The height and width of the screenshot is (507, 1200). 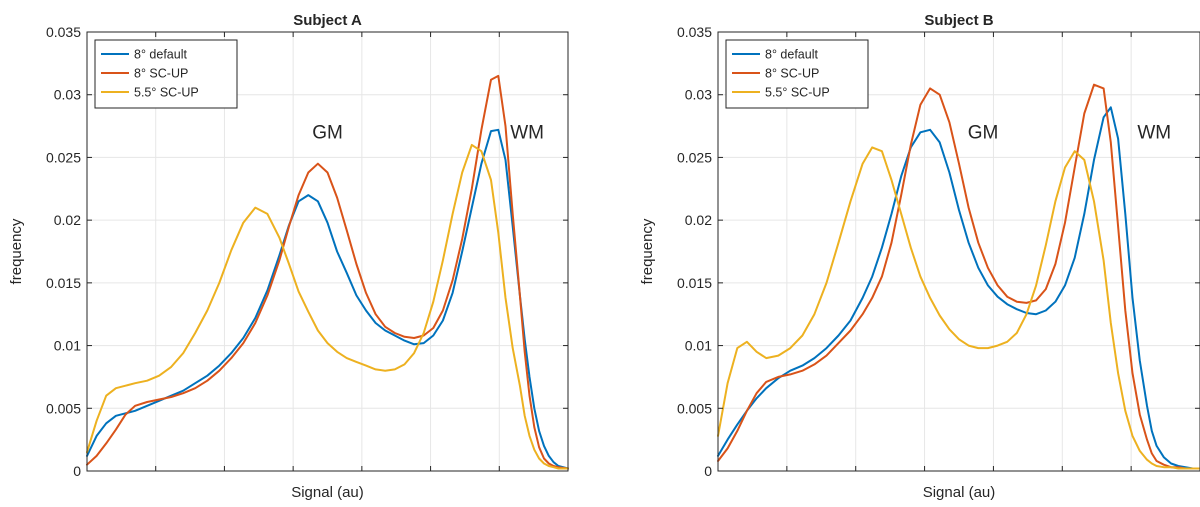 What do you see at coordinates (327, 20) in the screenshot?
I see `chart-title: Subject A` at bounding box center [327, 20].